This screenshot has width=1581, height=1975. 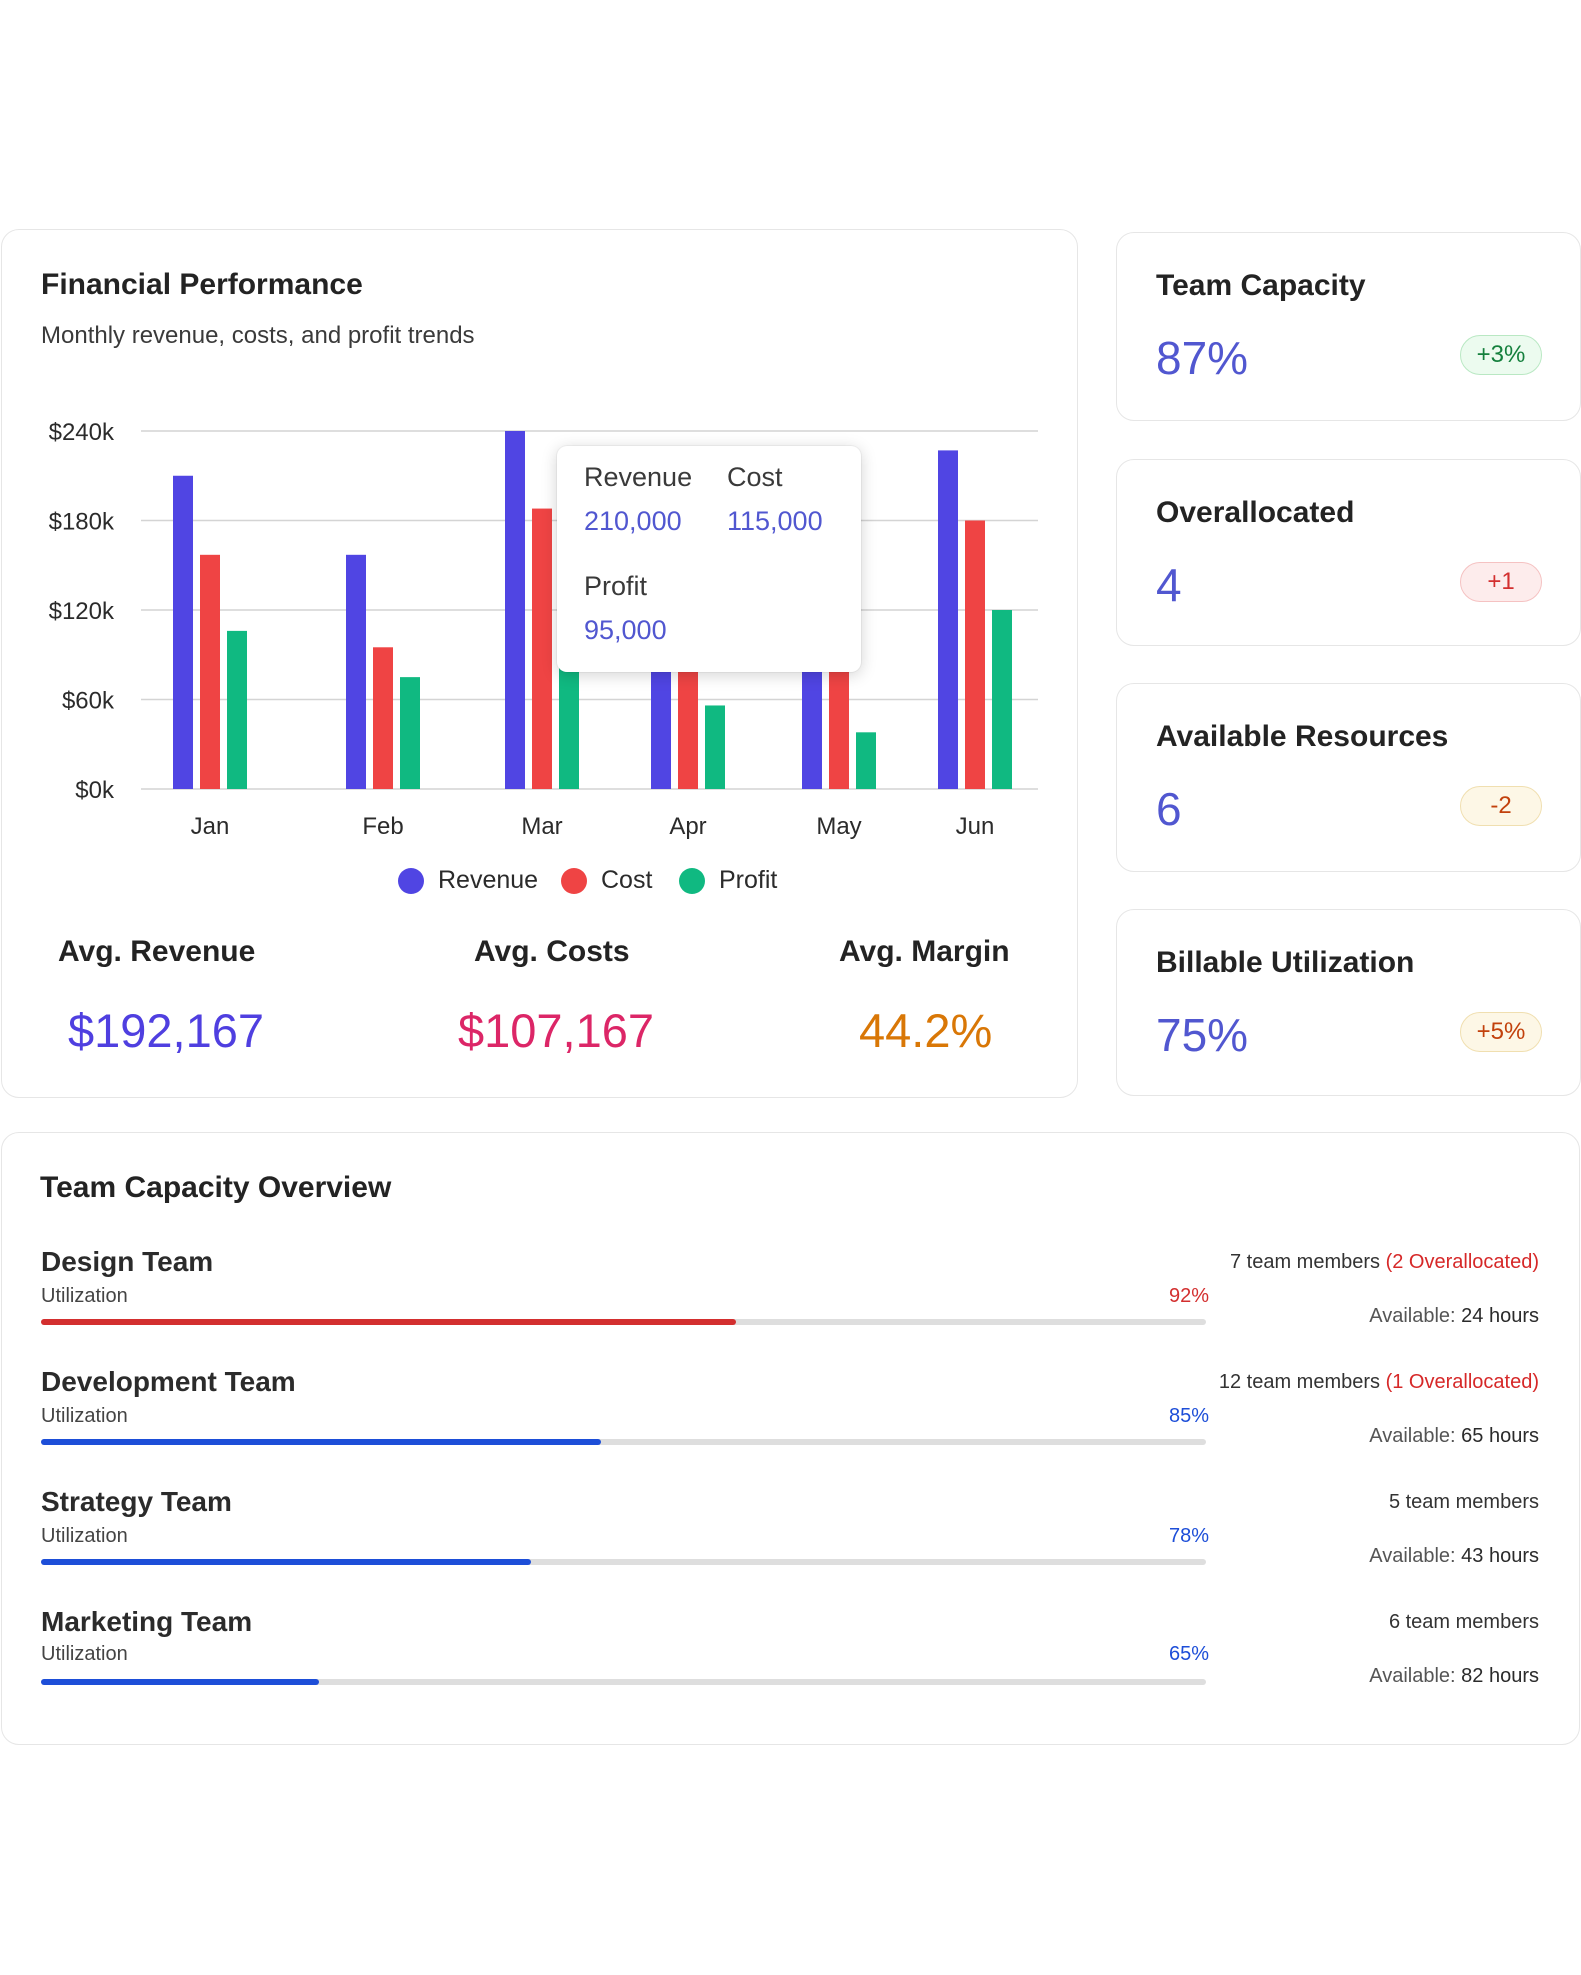 What do you see at coordinates (924, 951) in the screenshot?
I see `avg-margin-label: Avg. Margin` at bounding box center [924, 951].